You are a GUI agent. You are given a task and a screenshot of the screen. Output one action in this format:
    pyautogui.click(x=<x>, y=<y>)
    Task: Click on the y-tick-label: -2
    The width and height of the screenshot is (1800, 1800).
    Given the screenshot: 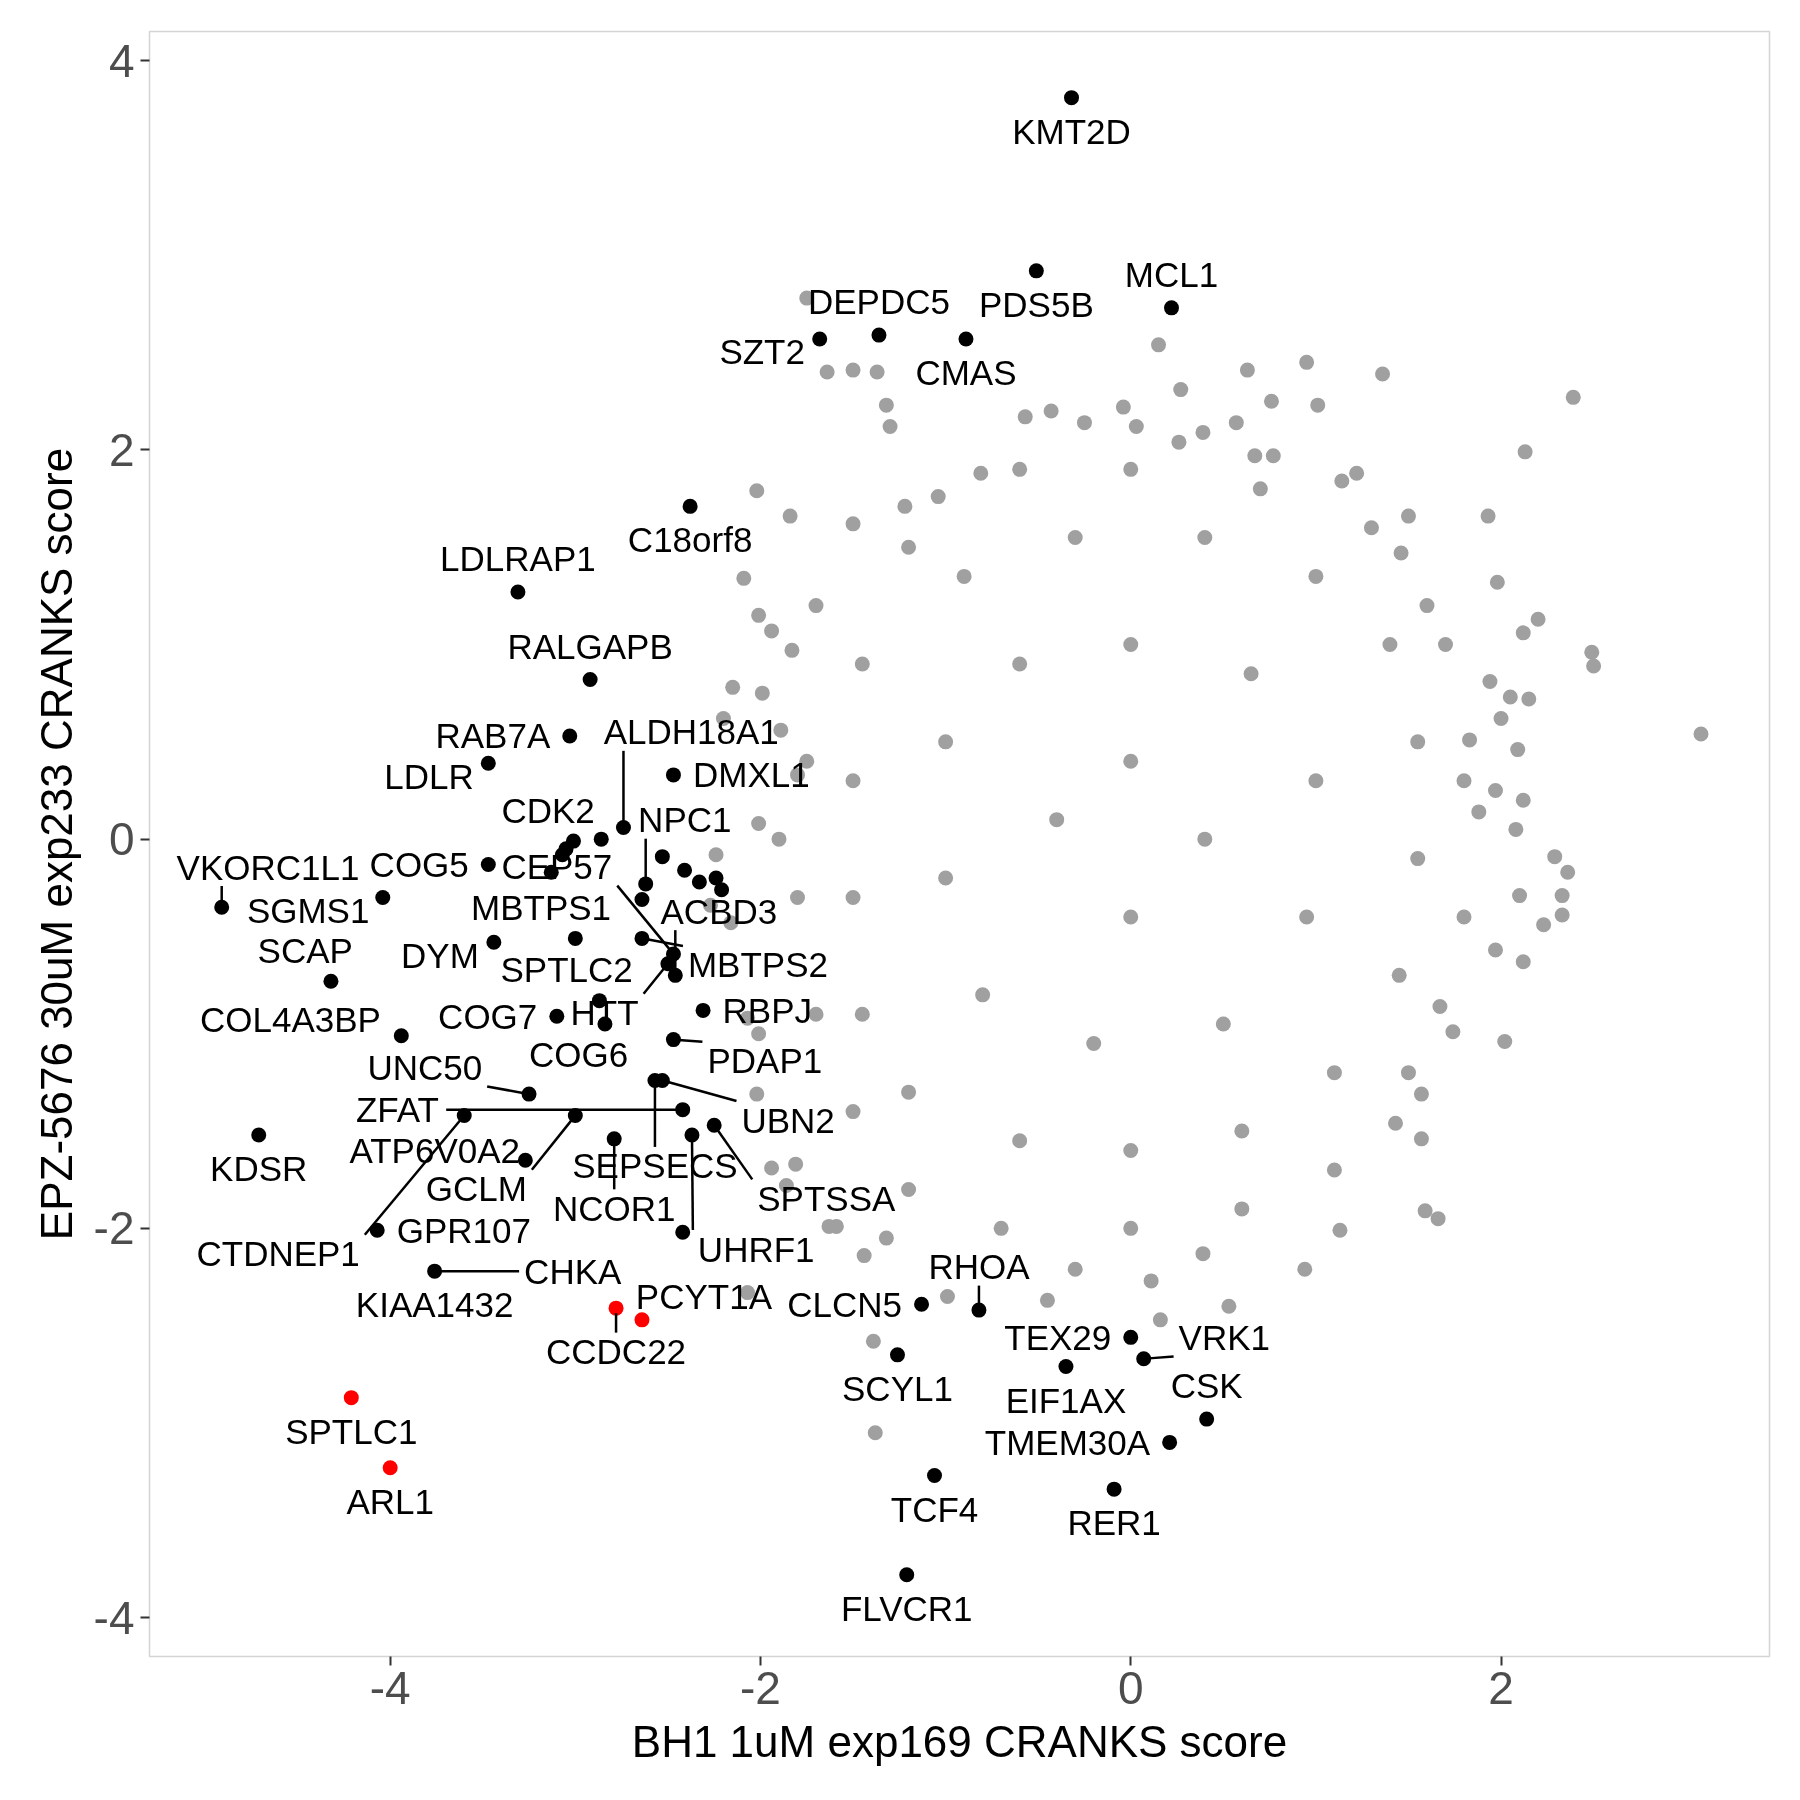 What is the action you would take?
    pyautogui.click(x=114, y=1228)
    